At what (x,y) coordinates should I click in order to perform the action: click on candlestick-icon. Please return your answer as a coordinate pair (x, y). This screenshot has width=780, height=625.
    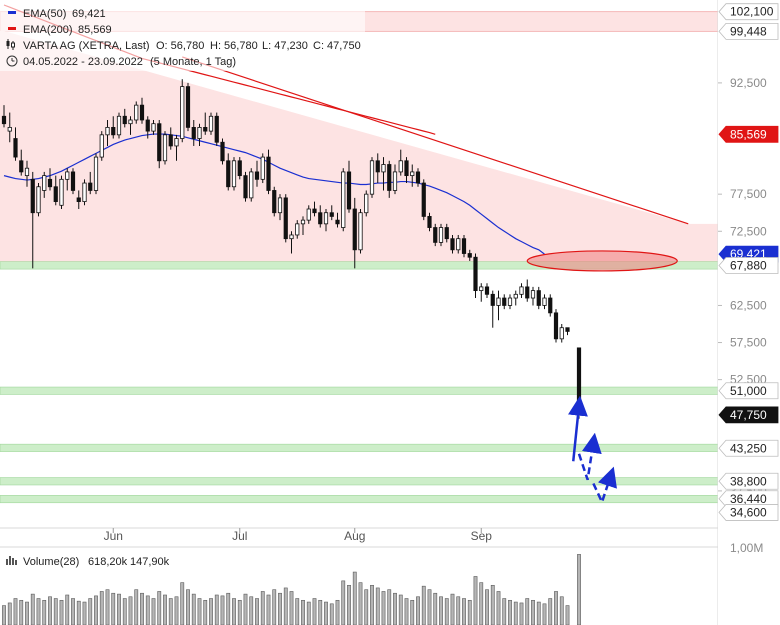
    Looking at the image, I should click on (10, 44).